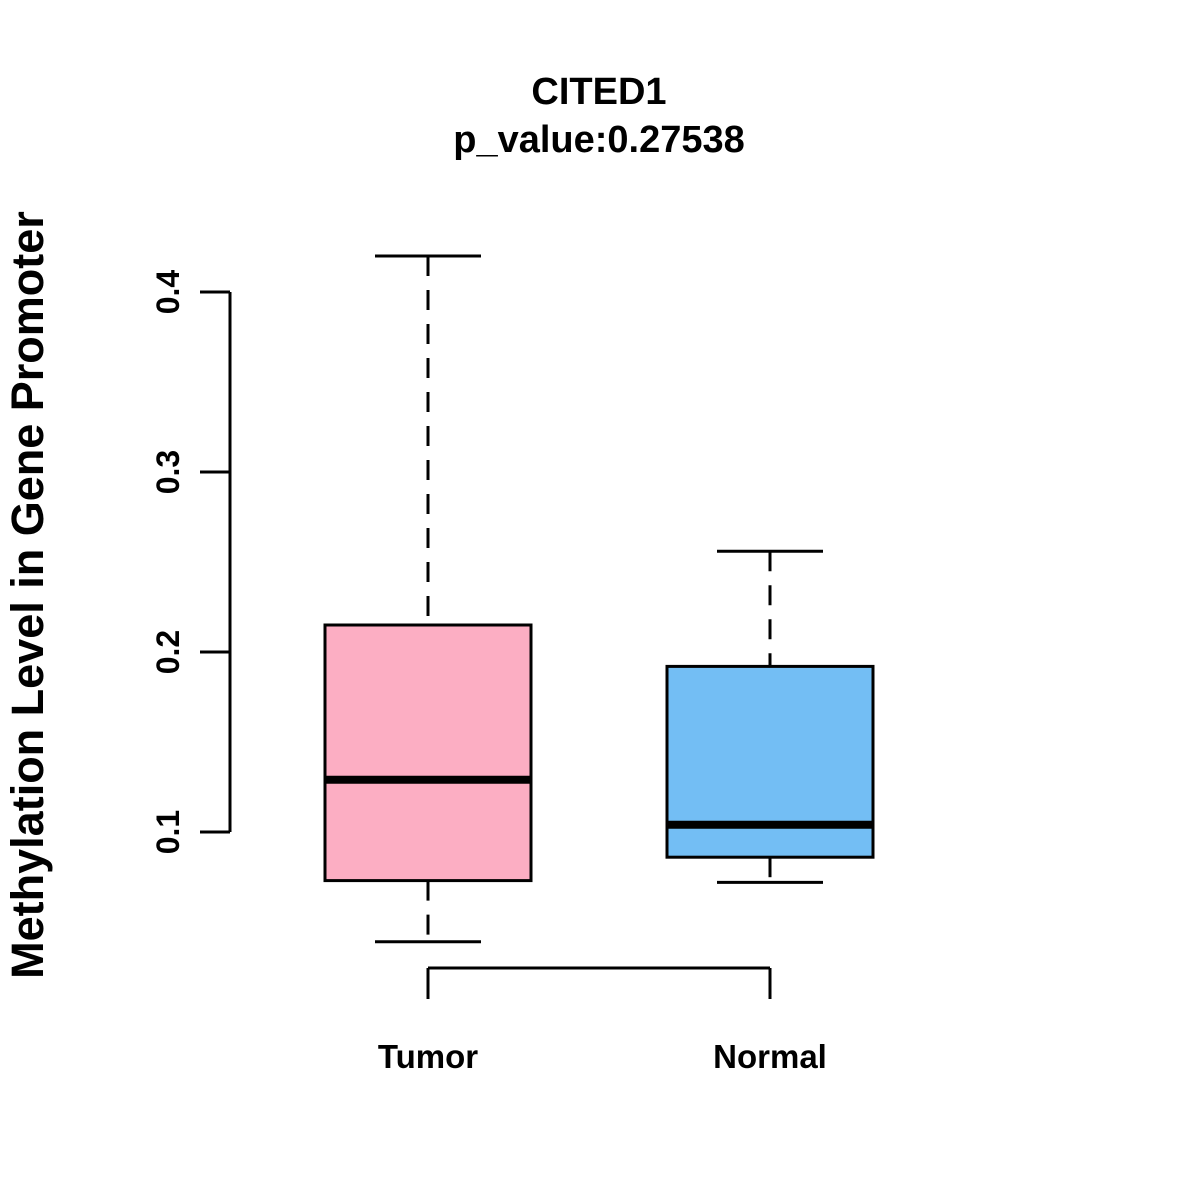 Image resolution: width=1200 pixels, height=1200 pixels. I want to click on y-tick-label: 0.4, so click(168, 292).